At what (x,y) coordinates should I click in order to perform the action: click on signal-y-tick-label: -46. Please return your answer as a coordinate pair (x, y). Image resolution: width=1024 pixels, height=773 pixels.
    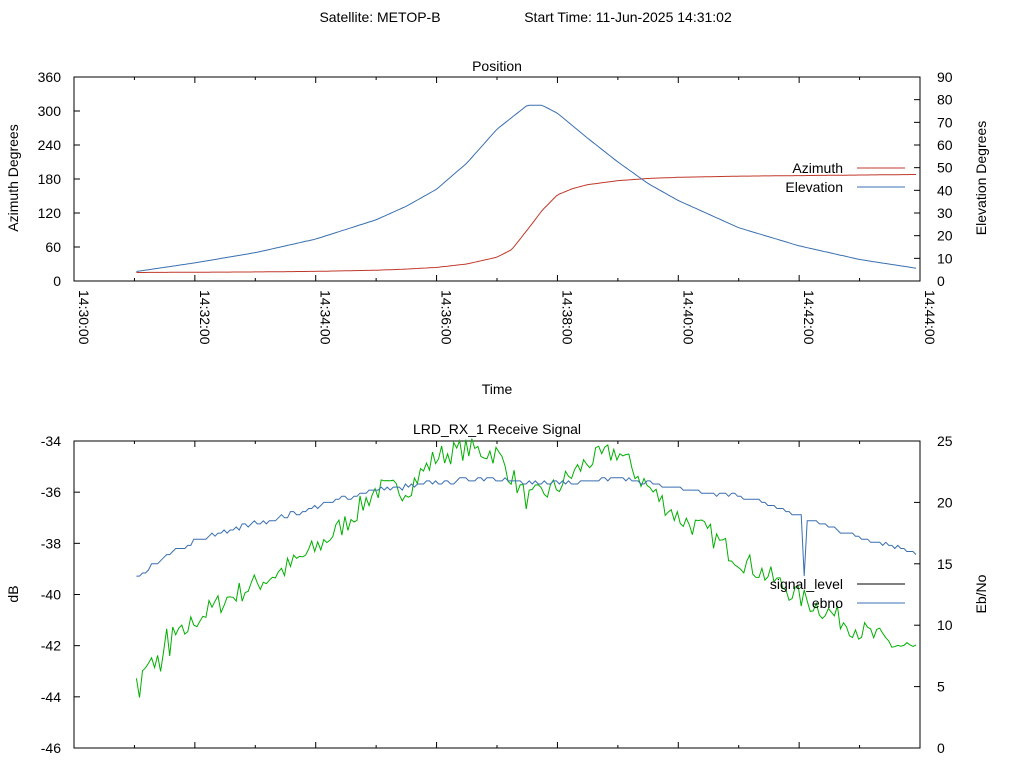
    Looking at the image, I should click on (51, 748).